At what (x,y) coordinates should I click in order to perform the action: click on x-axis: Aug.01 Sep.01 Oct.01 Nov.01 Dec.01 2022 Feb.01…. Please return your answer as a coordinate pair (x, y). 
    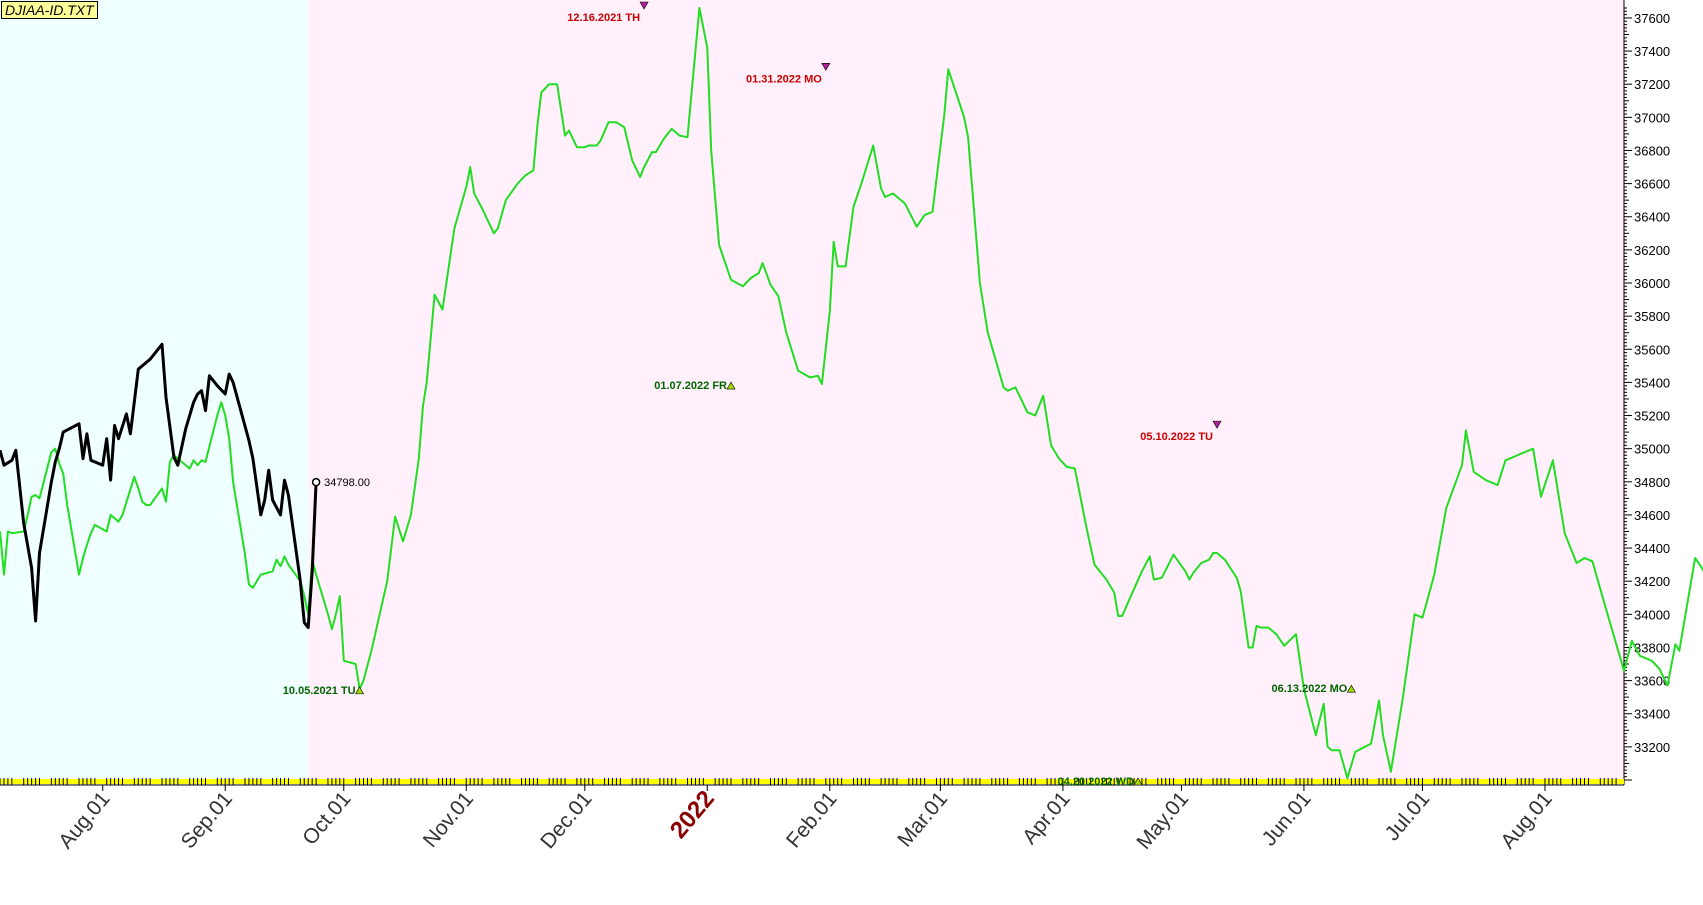
    Looking at the image, I should click on (812, 816).